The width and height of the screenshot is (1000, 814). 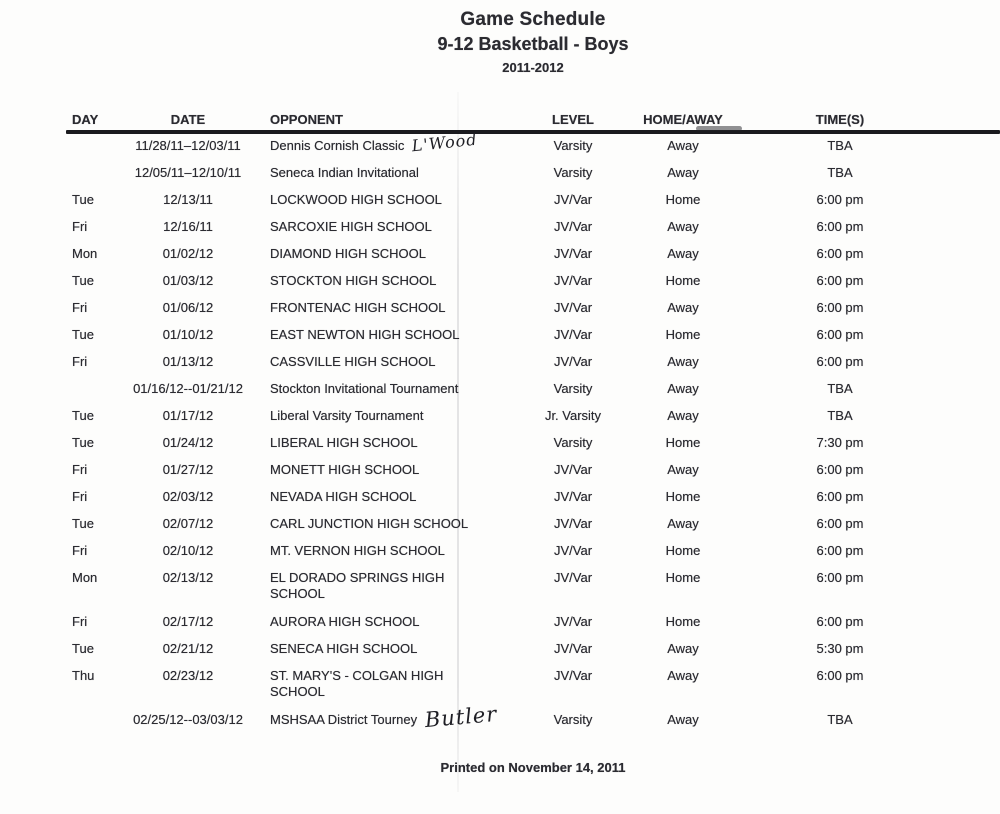 I want to click on cell-opponent: MSHSAA District Tourney Butler, so click(x=393, y=717).